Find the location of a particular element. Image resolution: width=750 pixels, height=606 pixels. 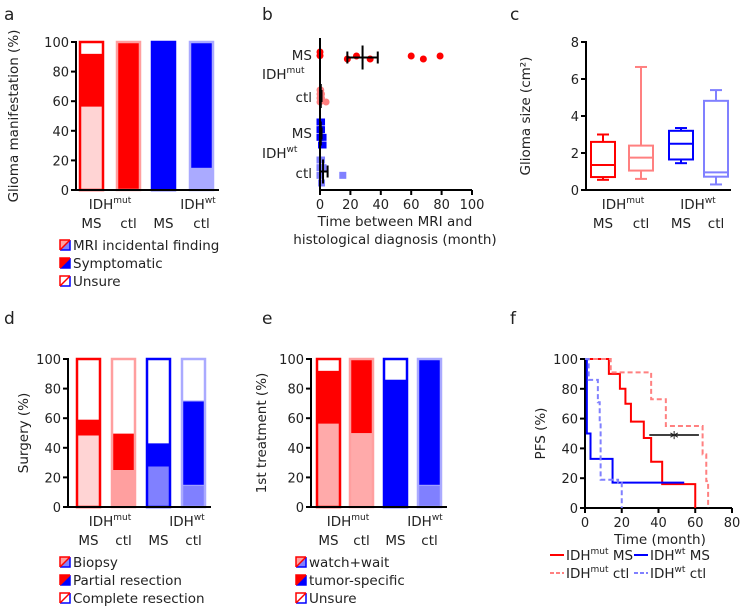

row-label: ctl is located at coordinates (304, 98).